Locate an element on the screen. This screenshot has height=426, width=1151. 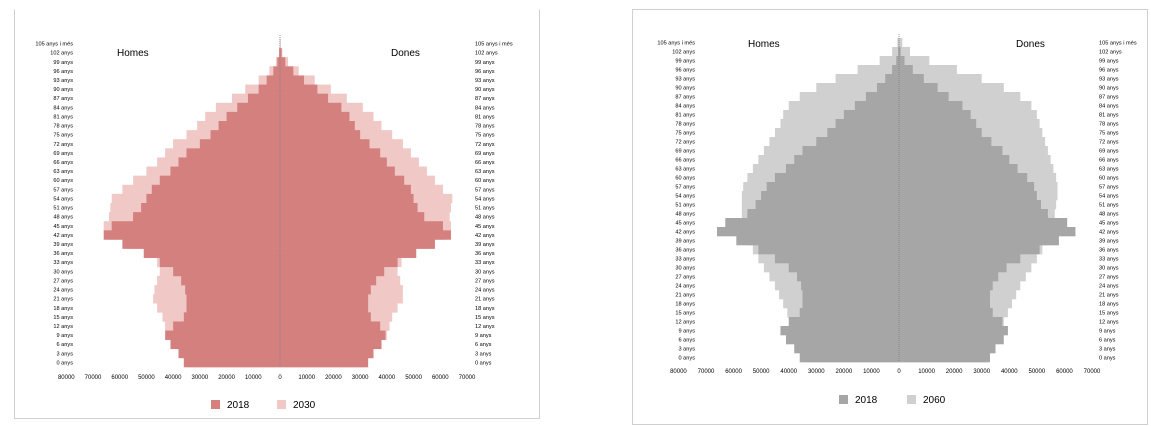
y-tick-label-right: 57 anys is located at coordinates (485, 190).